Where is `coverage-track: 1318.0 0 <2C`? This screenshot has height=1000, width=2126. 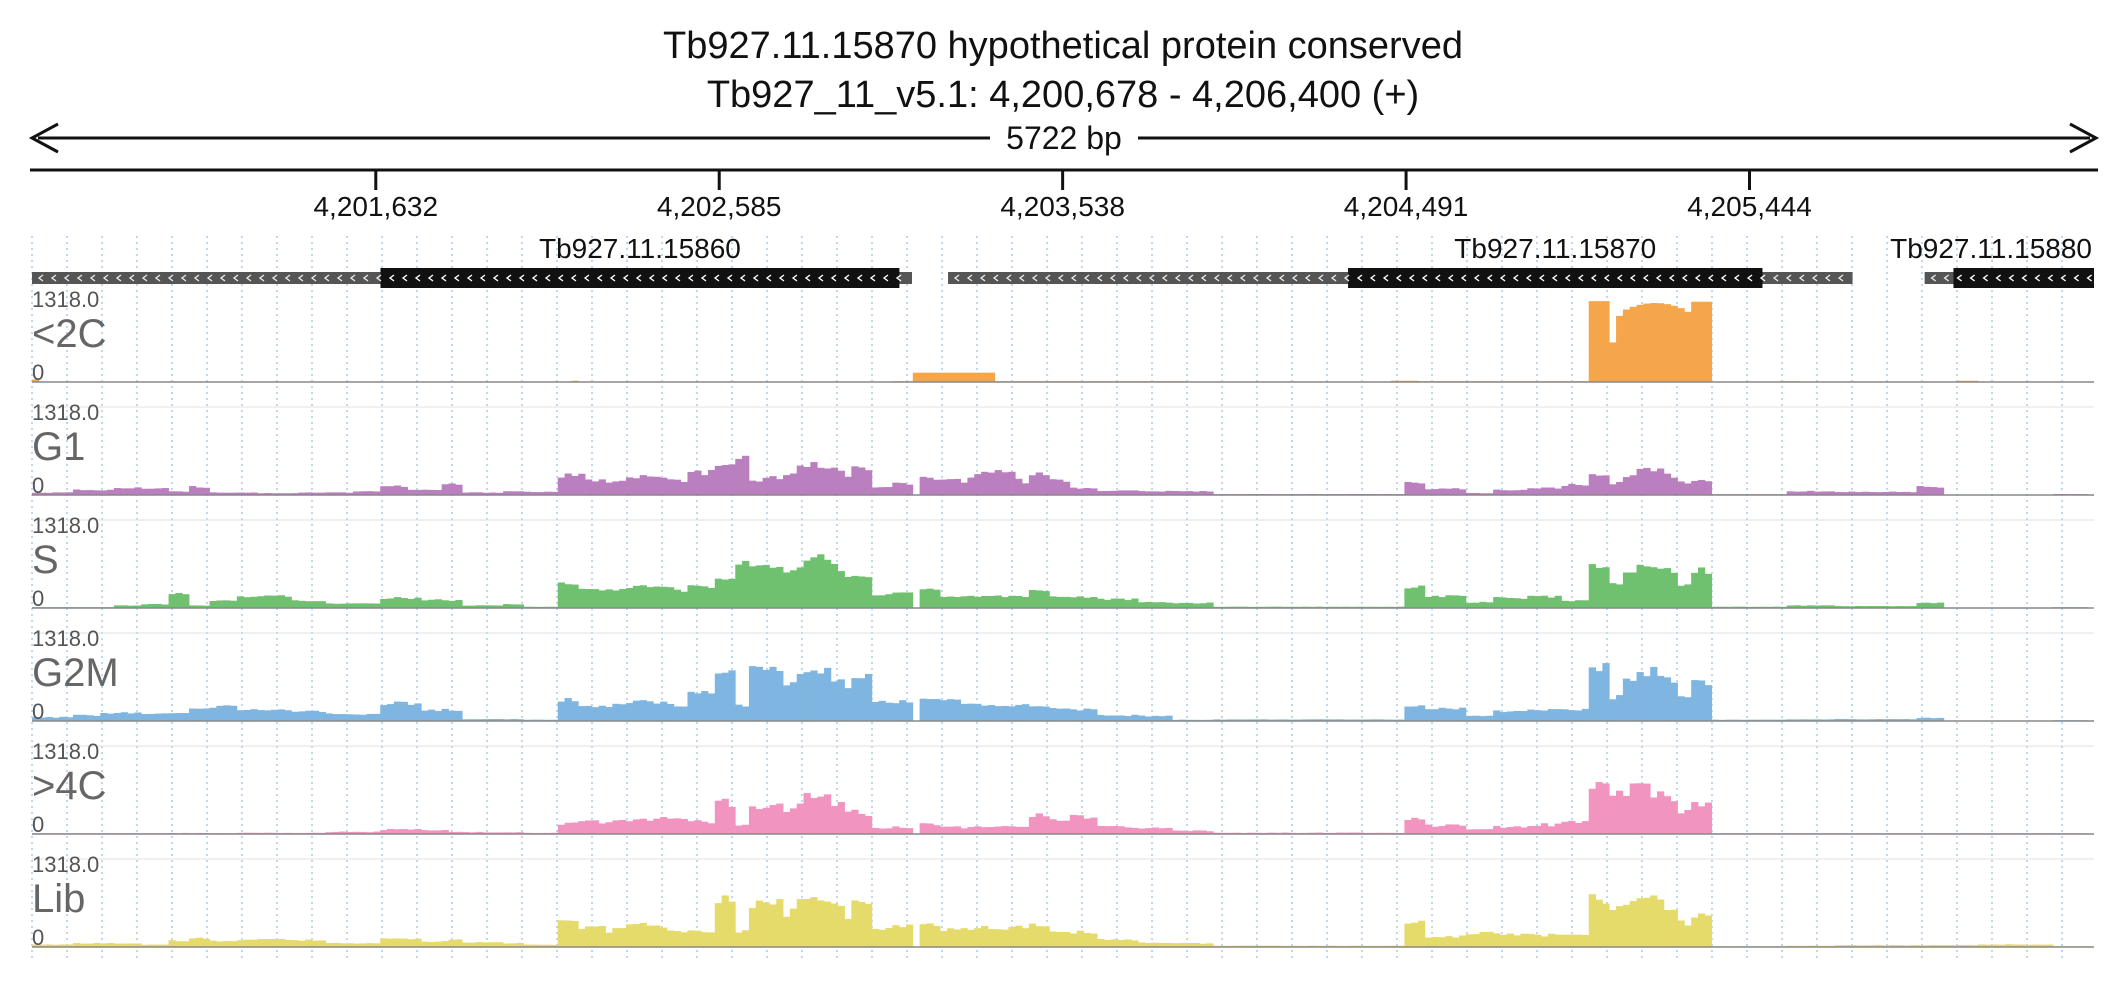 coverage-track: 1318.0 0 <2C is located at coordinates (1063, 336).